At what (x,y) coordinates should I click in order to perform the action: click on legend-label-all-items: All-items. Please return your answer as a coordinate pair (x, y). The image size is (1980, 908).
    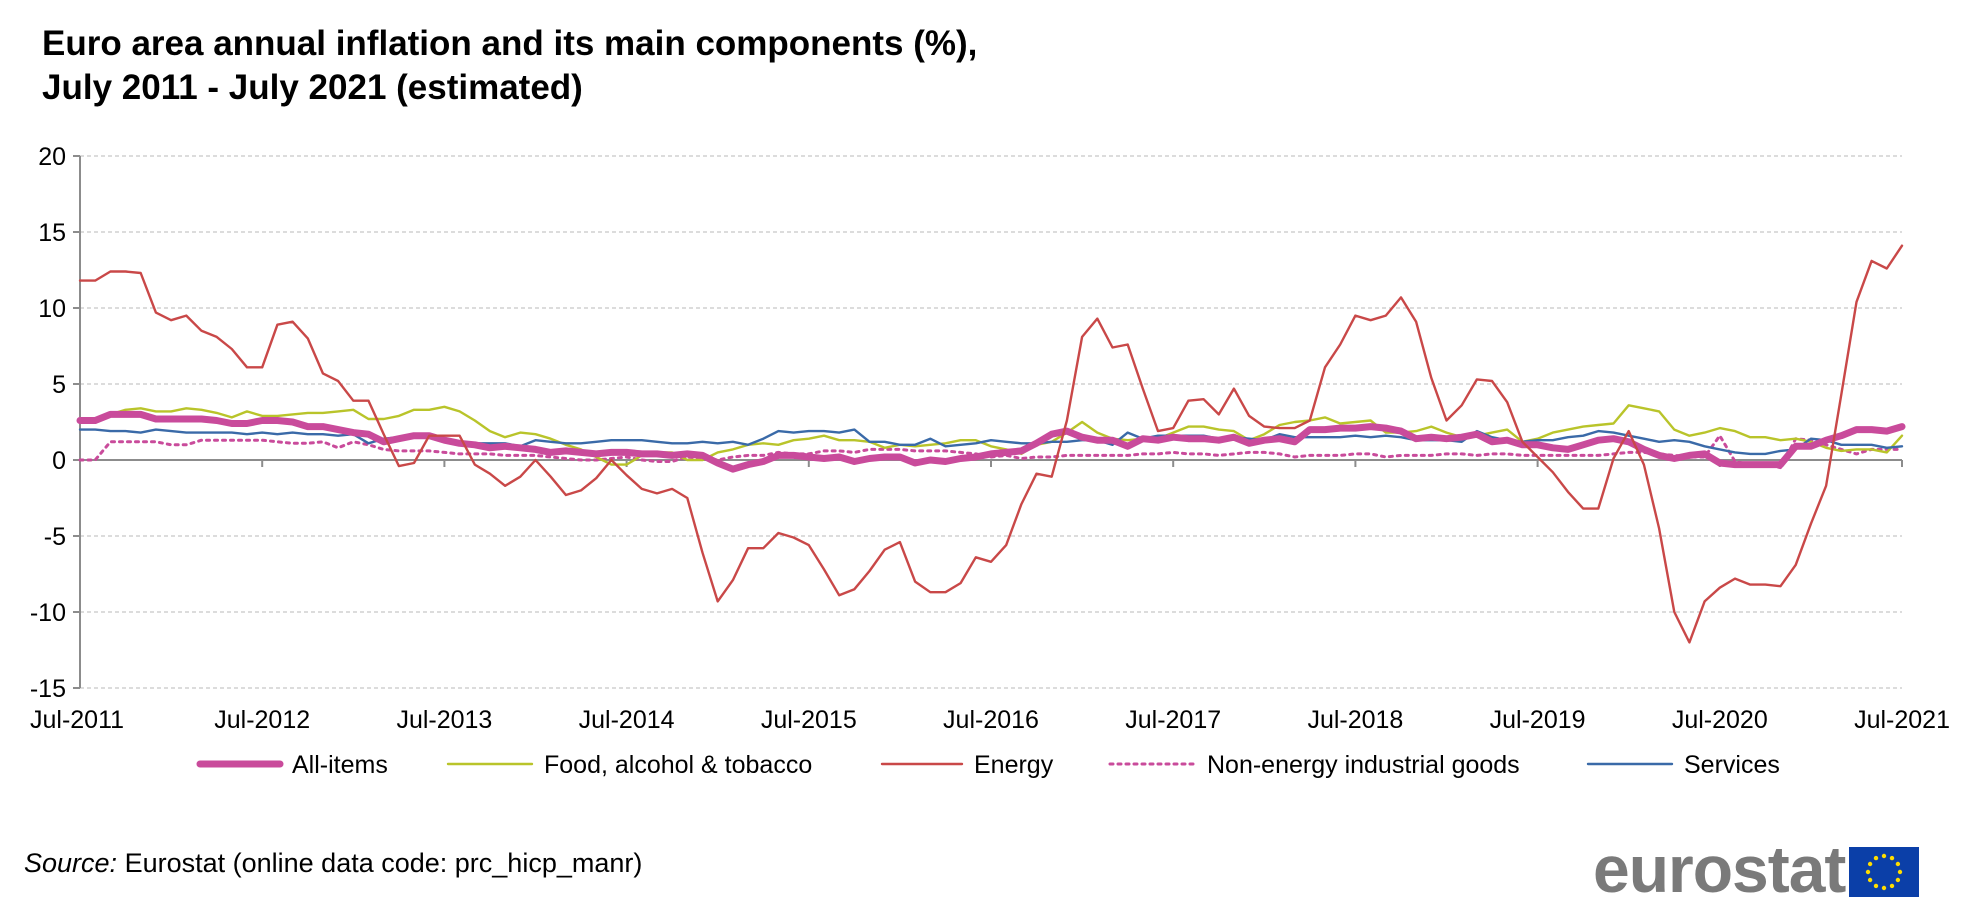
    Looking at the image, I should click on (340, 765).